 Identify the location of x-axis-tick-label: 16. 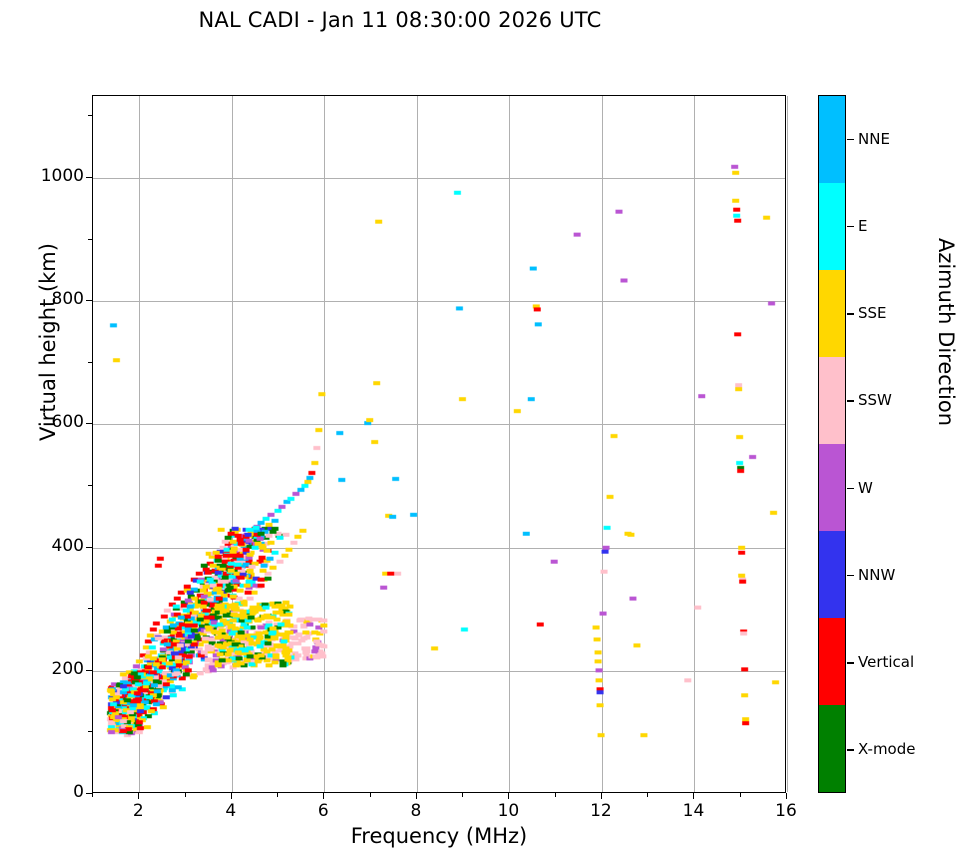
(786, 811).